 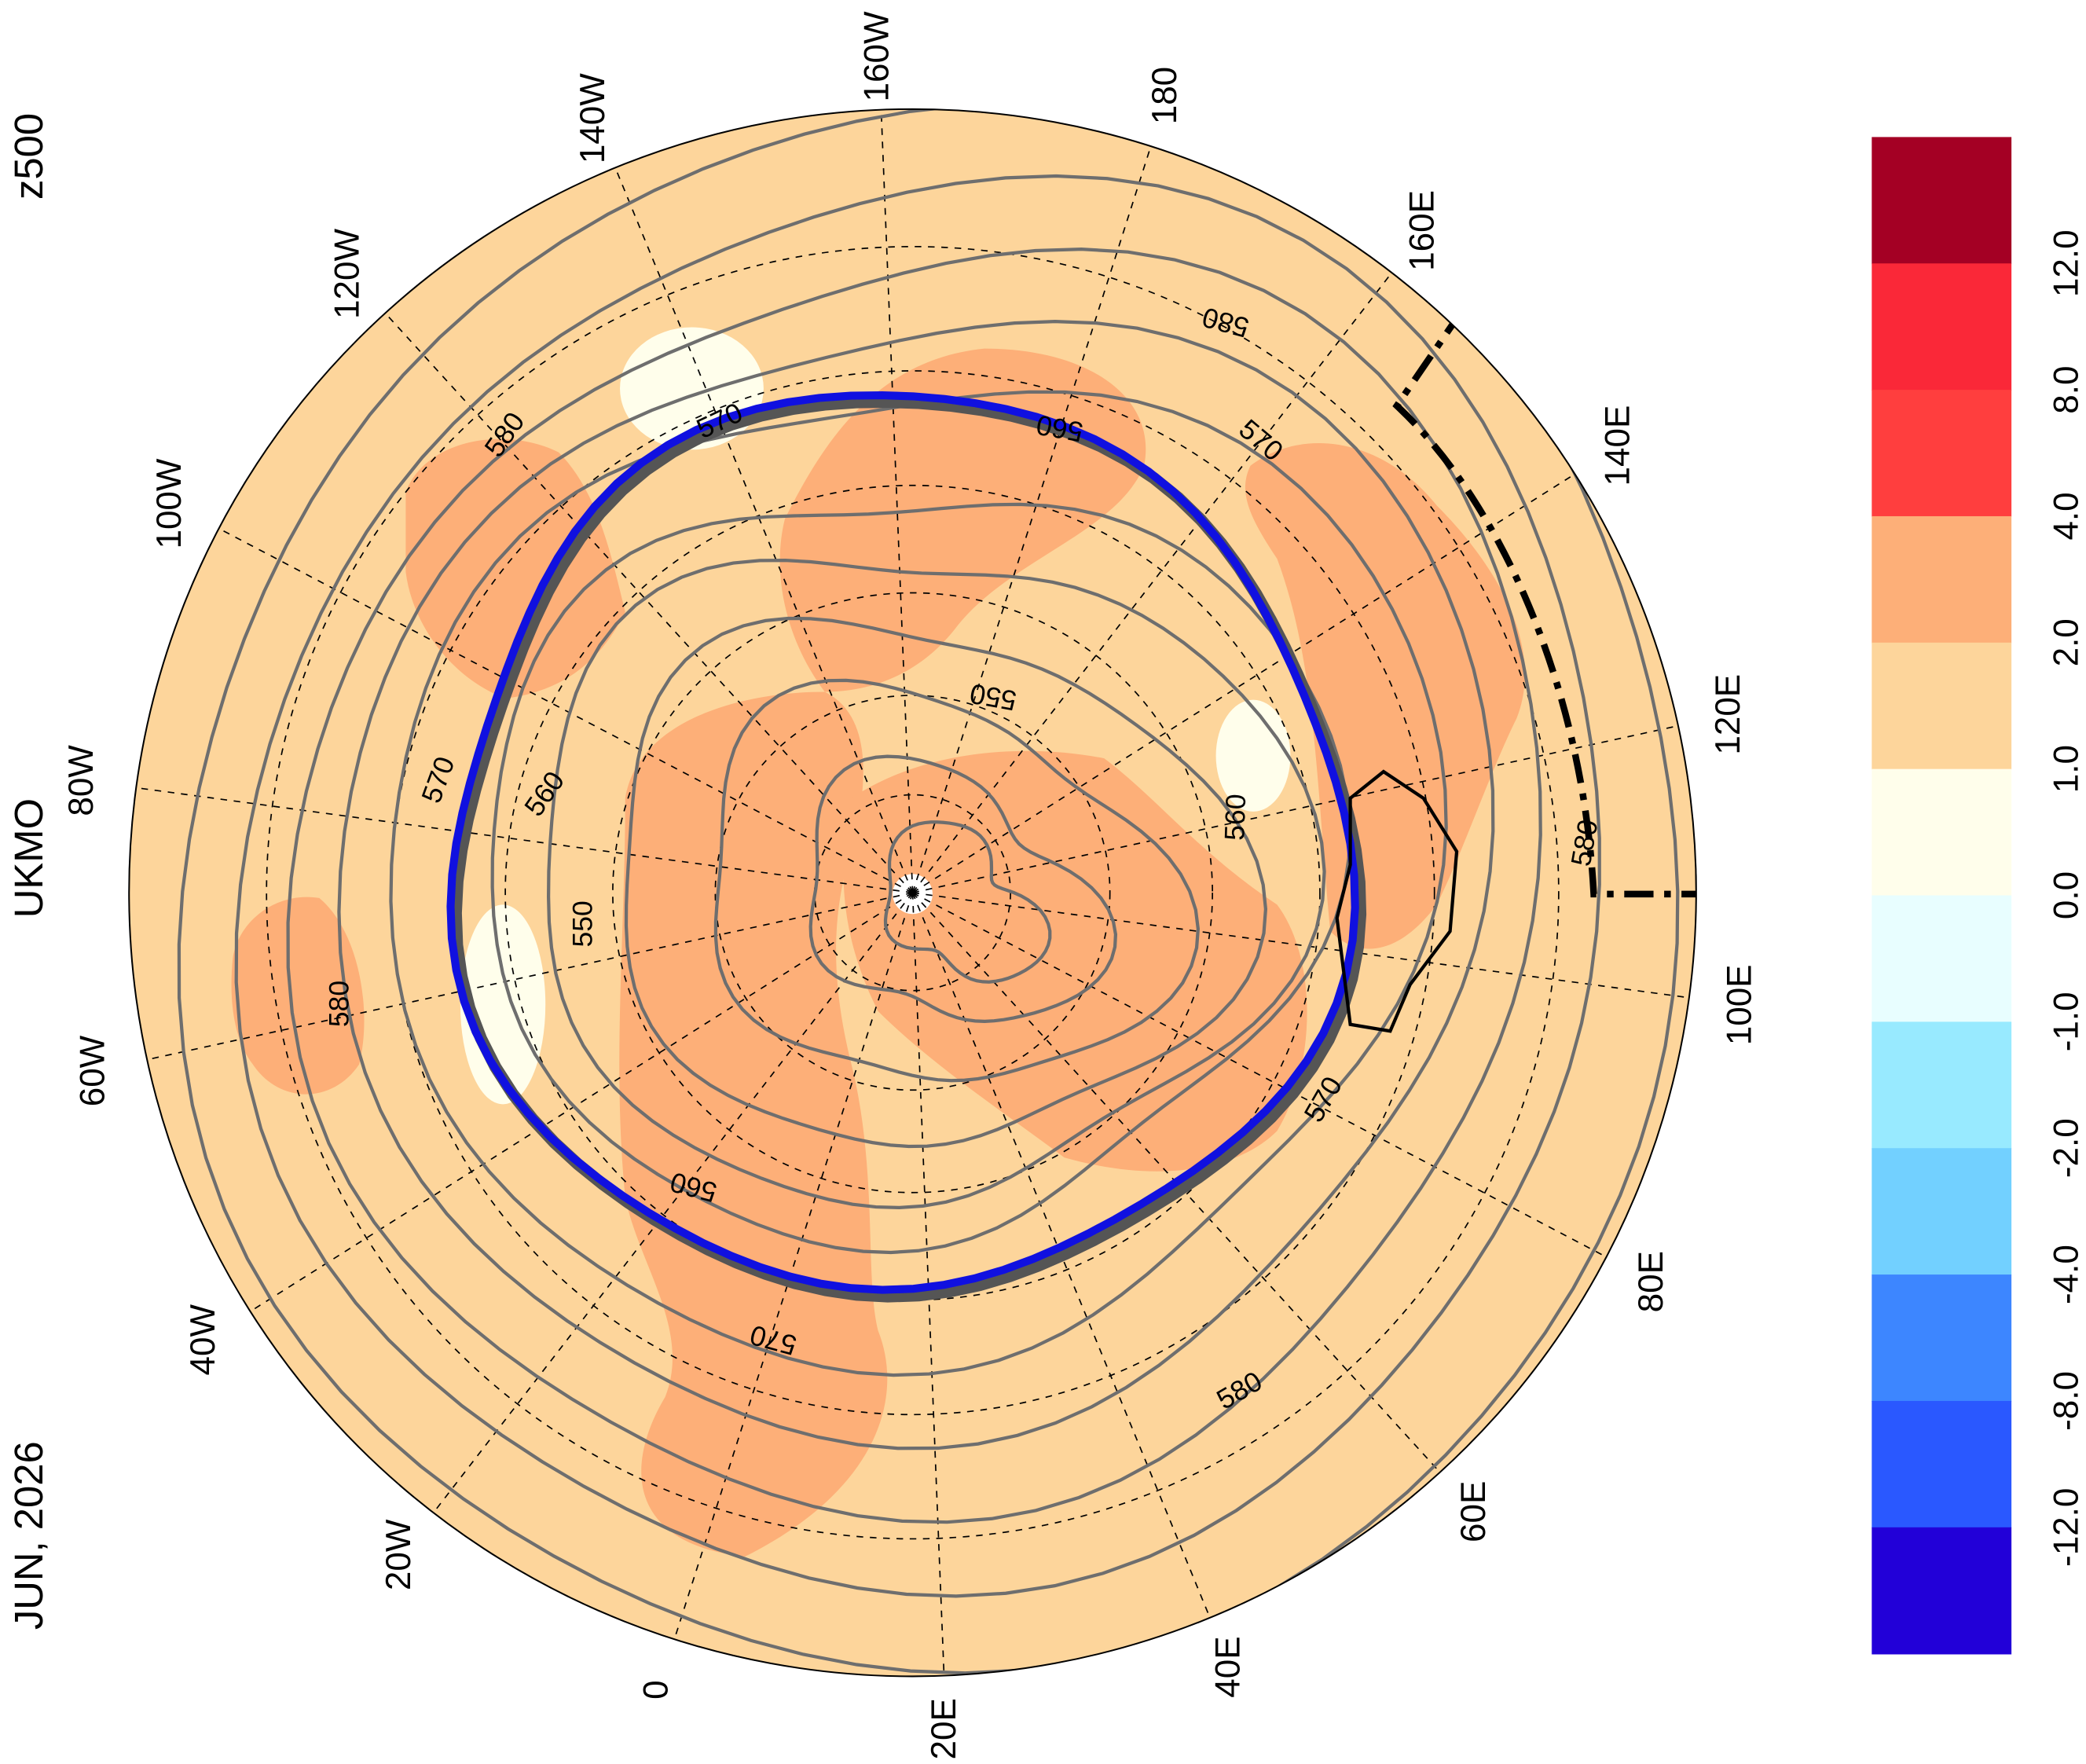 What do you see at coordinates (655, 1689) in the screenshot?
I see `longitude-label: 0` at bounding box center [655, 1689].